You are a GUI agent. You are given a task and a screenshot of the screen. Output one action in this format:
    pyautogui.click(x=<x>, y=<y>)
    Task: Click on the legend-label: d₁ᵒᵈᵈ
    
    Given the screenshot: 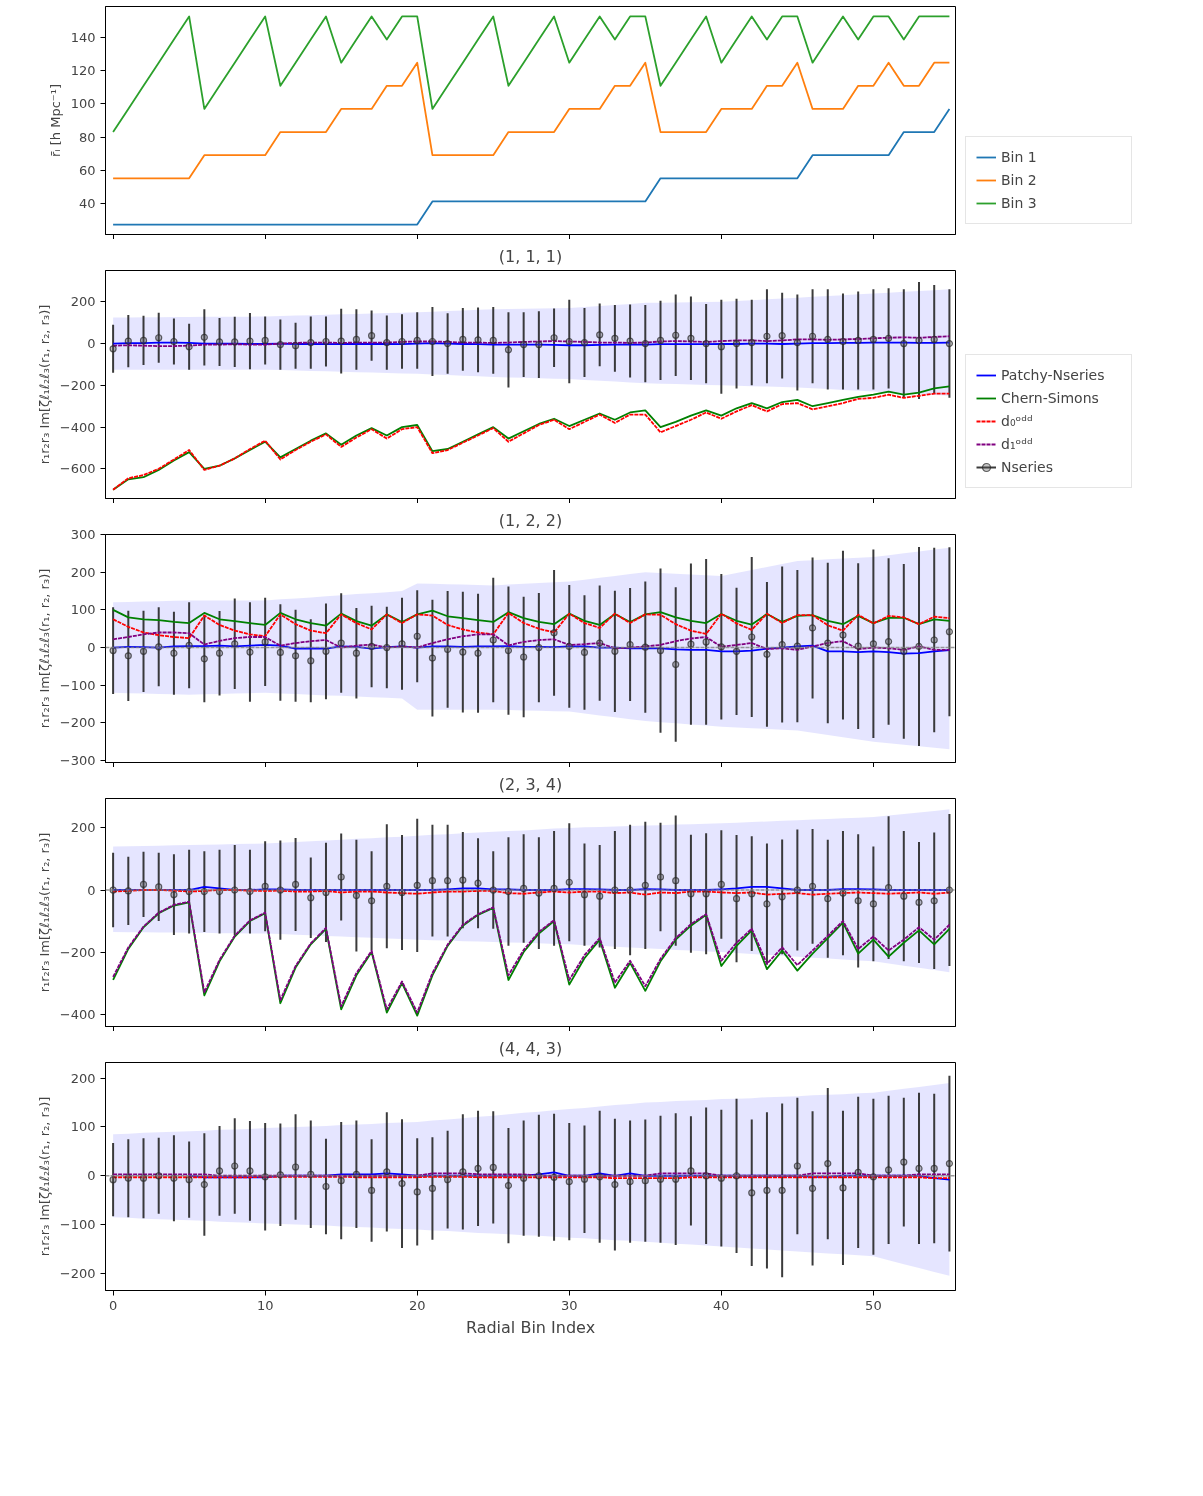 What is the action you would take?
    pyautogui.click(x=1017, y=444)
    